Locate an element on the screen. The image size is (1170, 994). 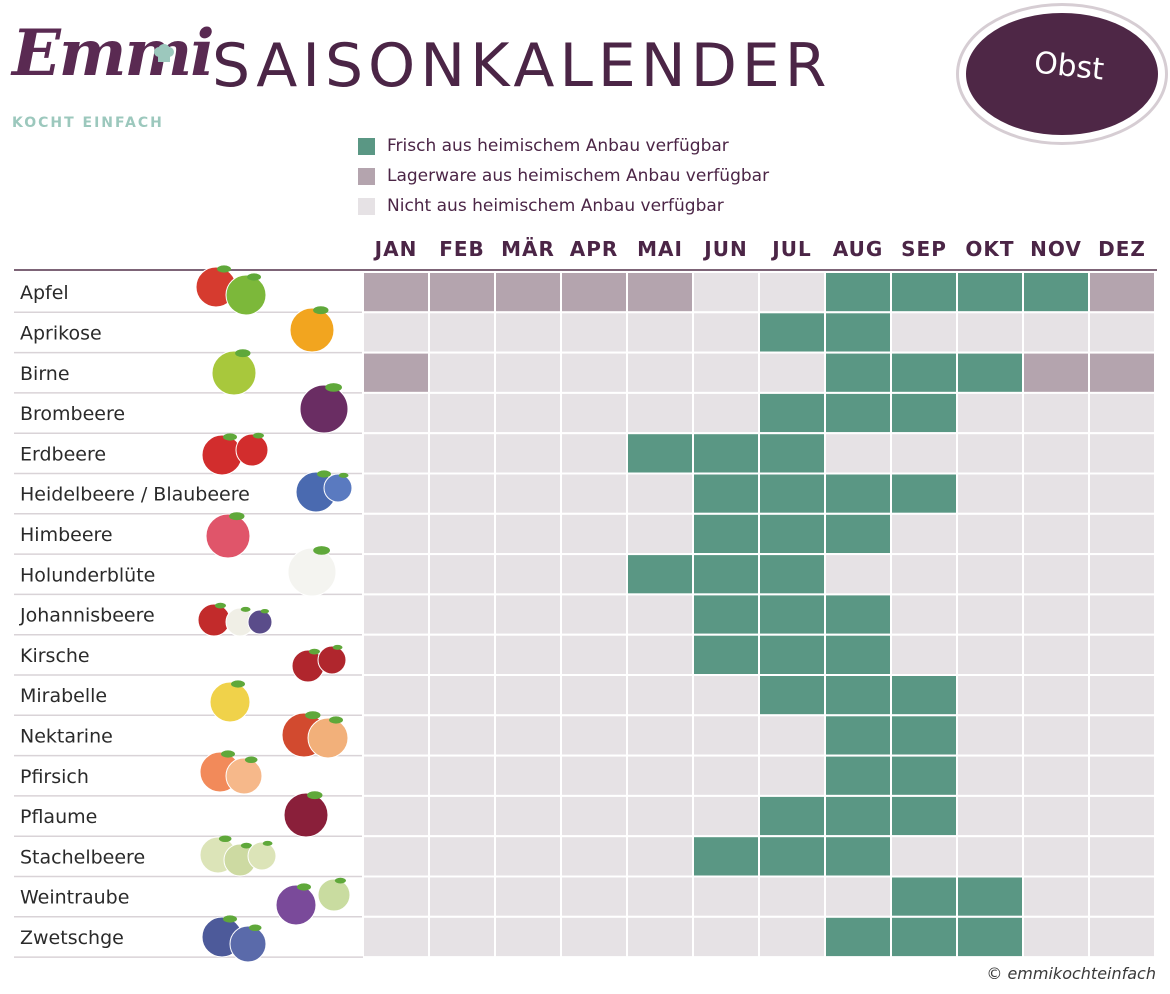
cherry-icon is located at coordinates (319, 663).